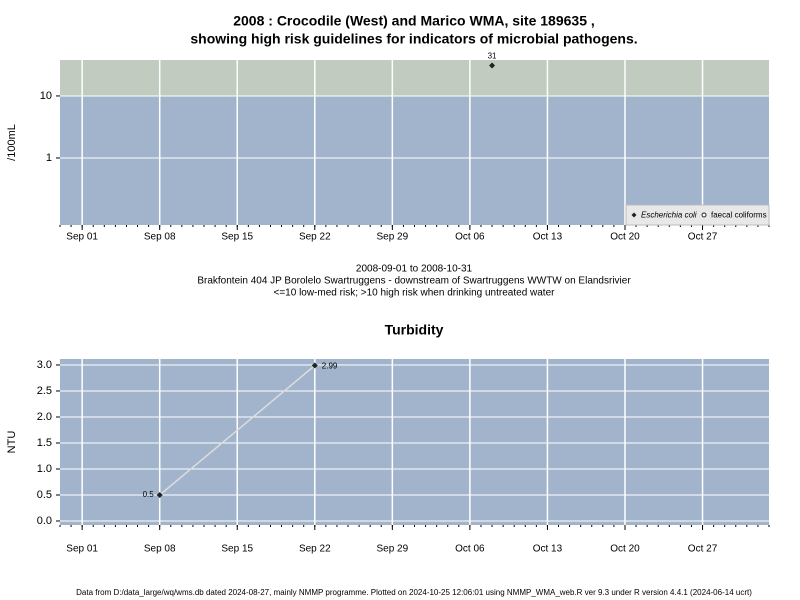 This screenshot has height=600, width=800. I want to click on legend-box, so click(697, 215).